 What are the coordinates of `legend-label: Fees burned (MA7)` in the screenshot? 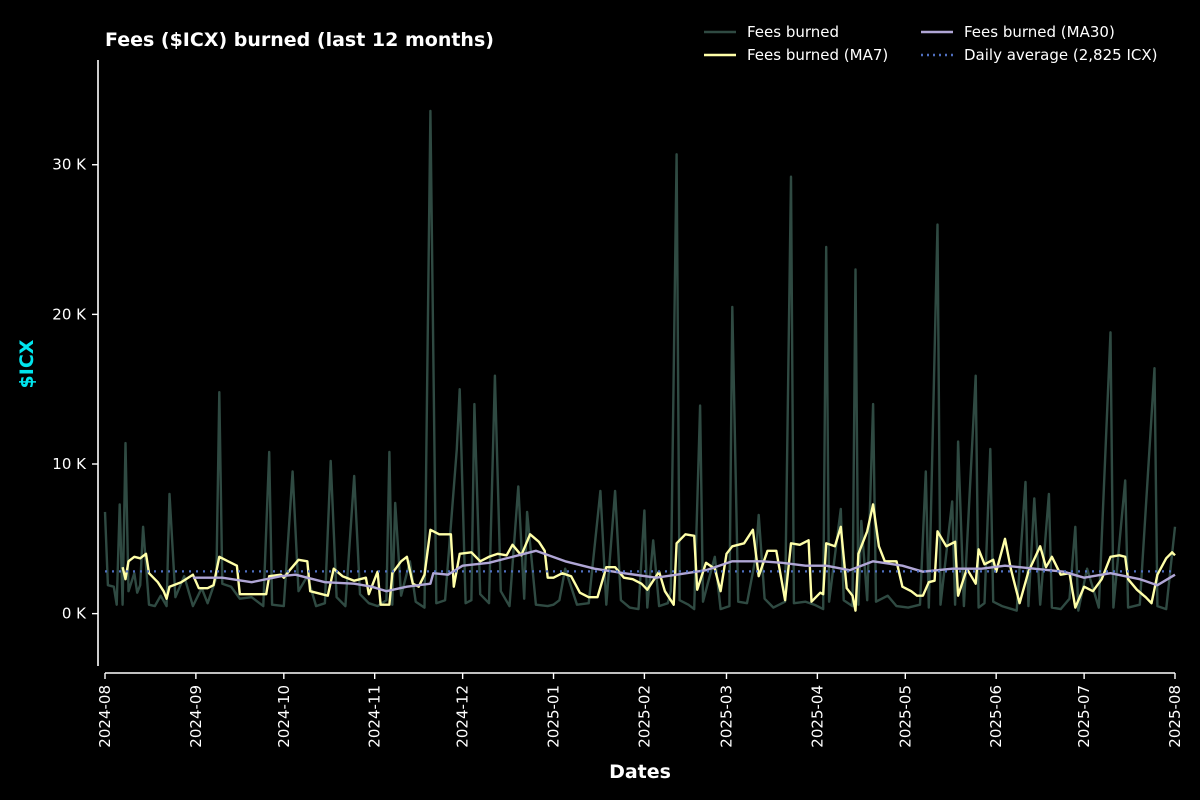 It's located at (817, 55).